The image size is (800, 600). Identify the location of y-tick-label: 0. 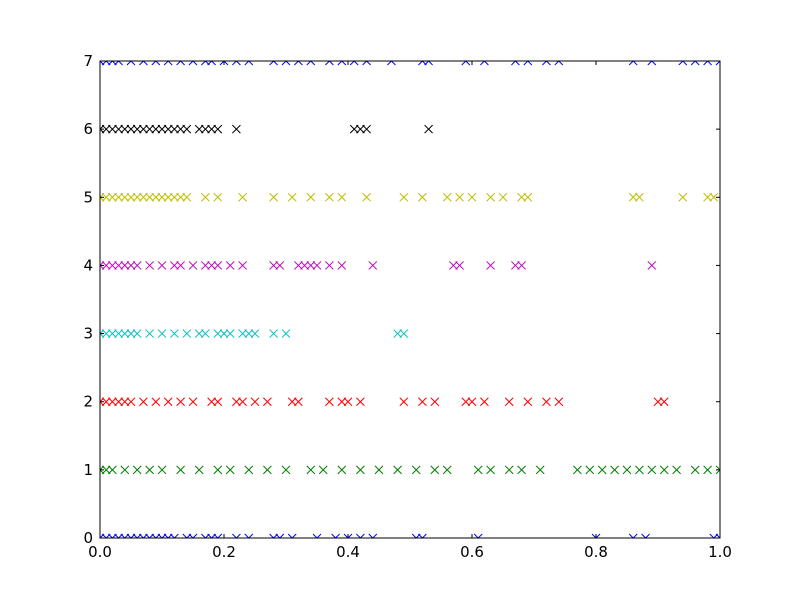
(88, 538).